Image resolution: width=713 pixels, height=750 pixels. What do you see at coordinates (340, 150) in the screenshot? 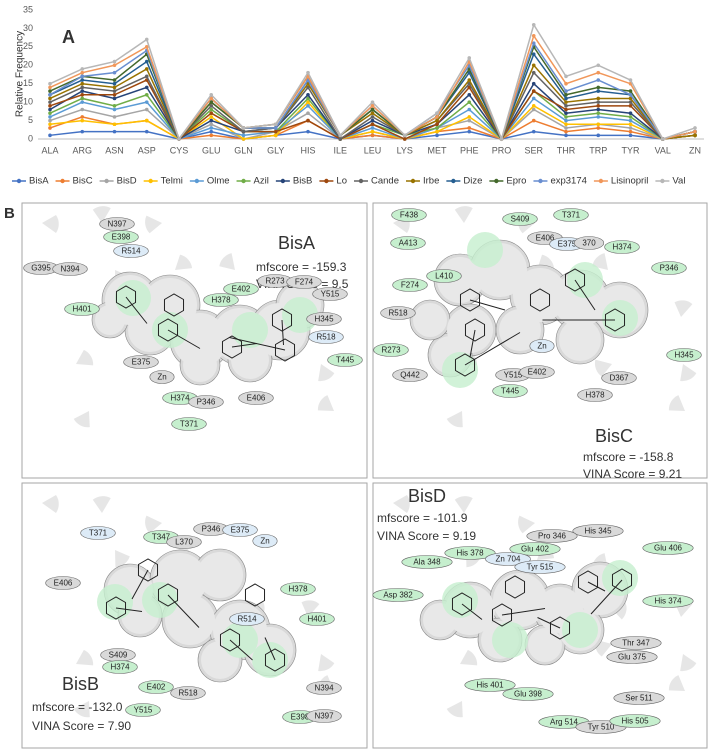
I see `x-tick-label: ILE` at bounding box center [340, 150].